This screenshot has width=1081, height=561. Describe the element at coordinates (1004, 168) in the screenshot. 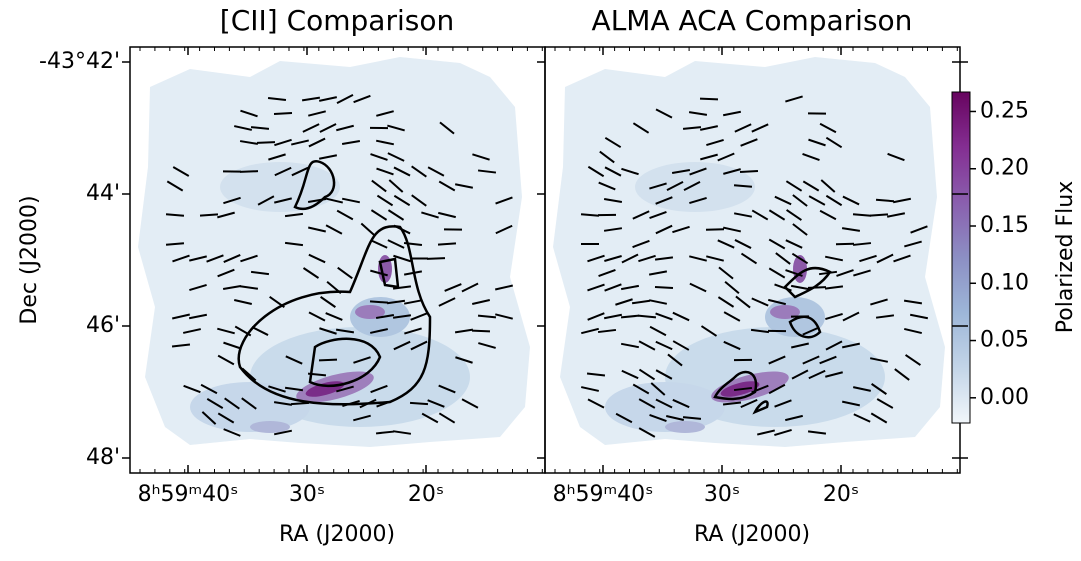

I see `colorbar-tick-label: 0.20` at that location.